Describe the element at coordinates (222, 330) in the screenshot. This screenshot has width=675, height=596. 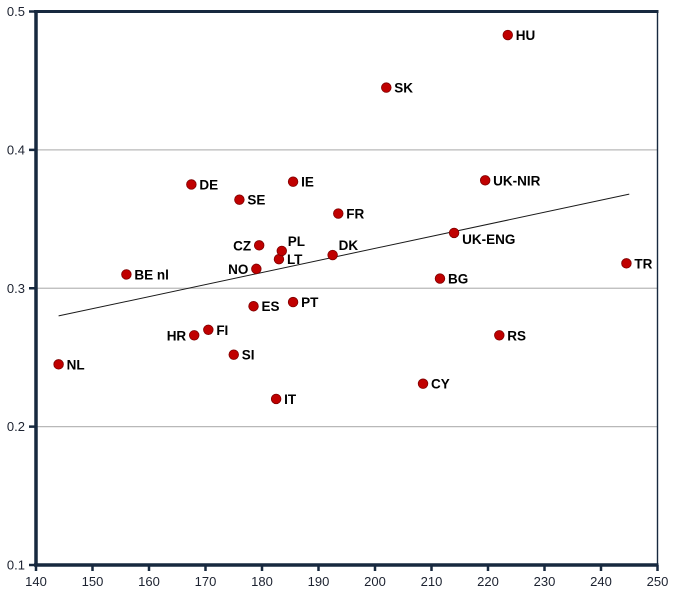
I see `data-point-label-fi: FI` at that location.